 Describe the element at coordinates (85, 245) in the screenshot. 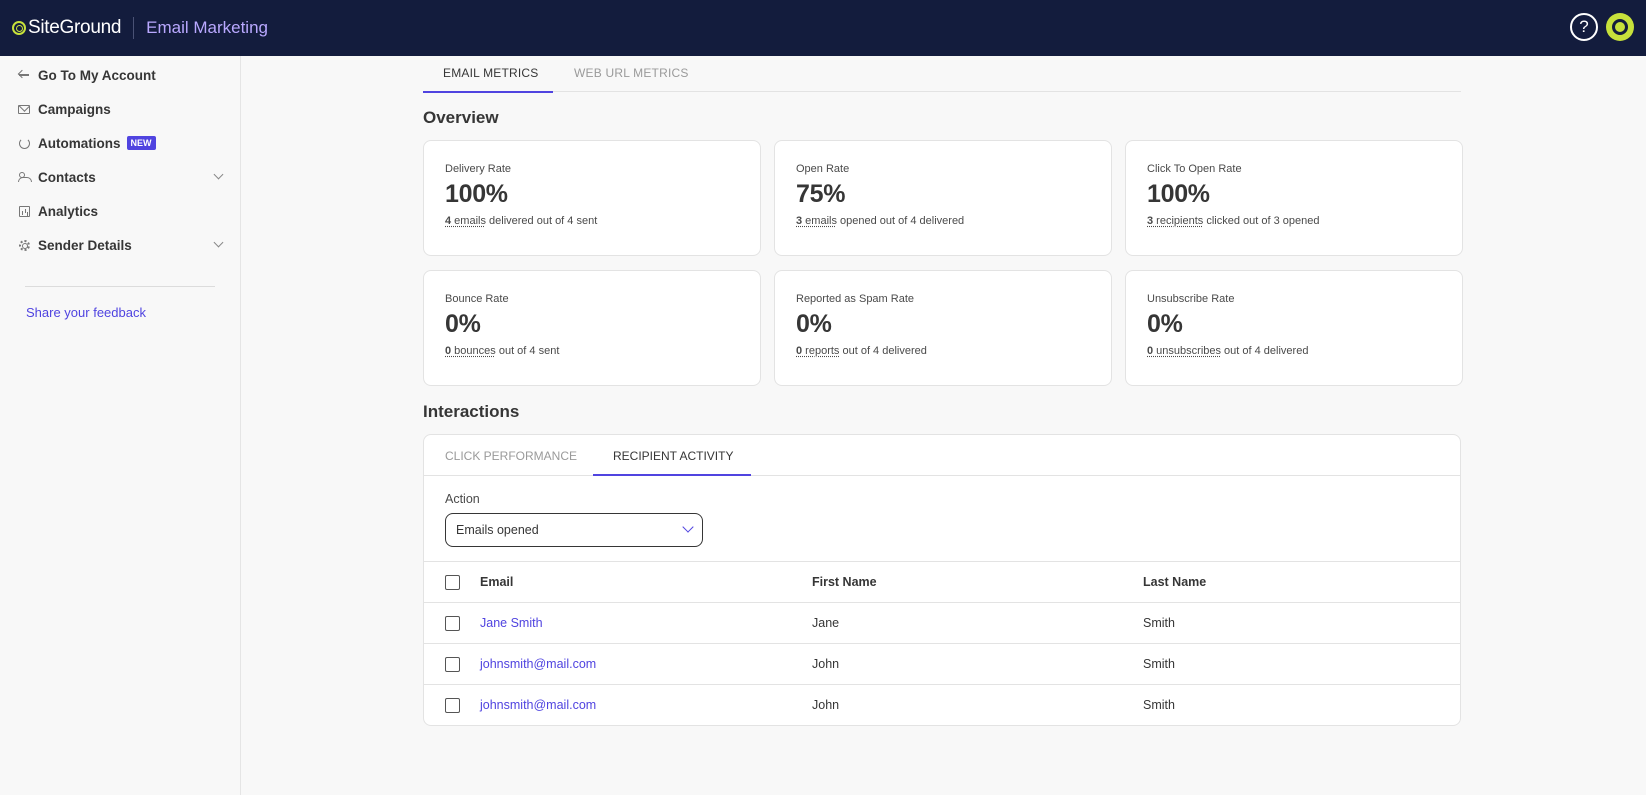

I see `sidebar-item-label: Sender Details` at that location.